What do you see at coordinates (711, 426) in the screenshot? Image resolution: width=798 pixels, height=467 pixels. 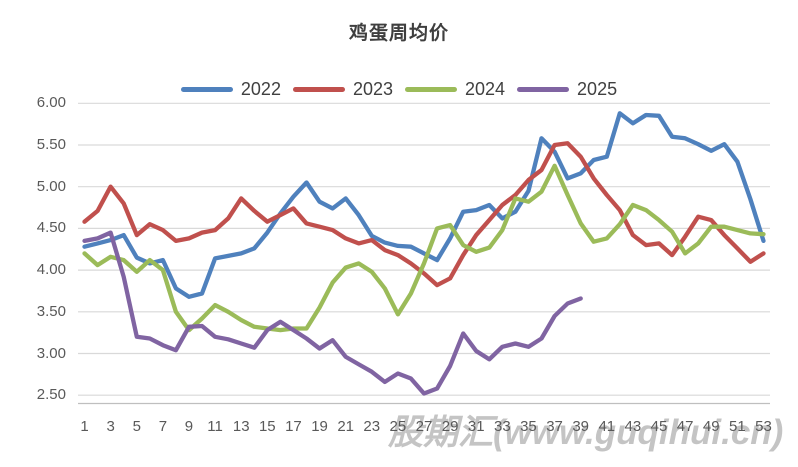 I see `x-axis-label: 49` at bounding box center [711, 426].